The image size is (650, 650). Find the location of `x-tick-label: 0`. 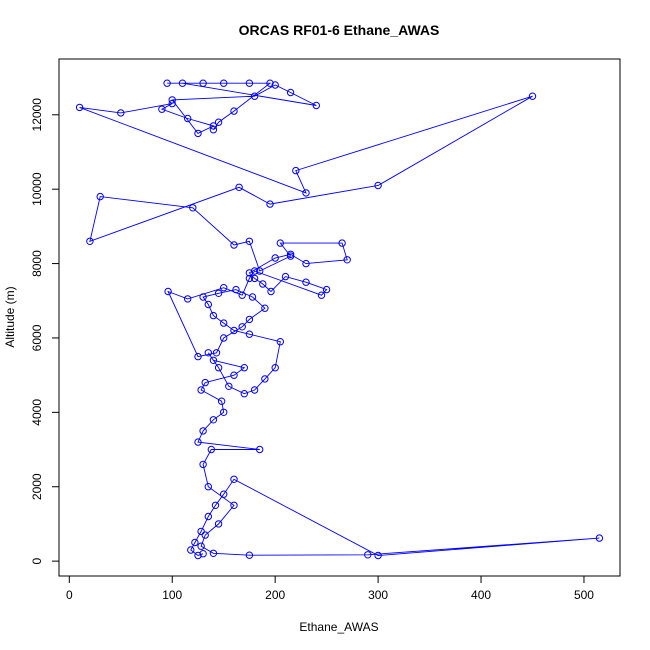

x-tick-label: 0 is located at coordinates (69, 595).